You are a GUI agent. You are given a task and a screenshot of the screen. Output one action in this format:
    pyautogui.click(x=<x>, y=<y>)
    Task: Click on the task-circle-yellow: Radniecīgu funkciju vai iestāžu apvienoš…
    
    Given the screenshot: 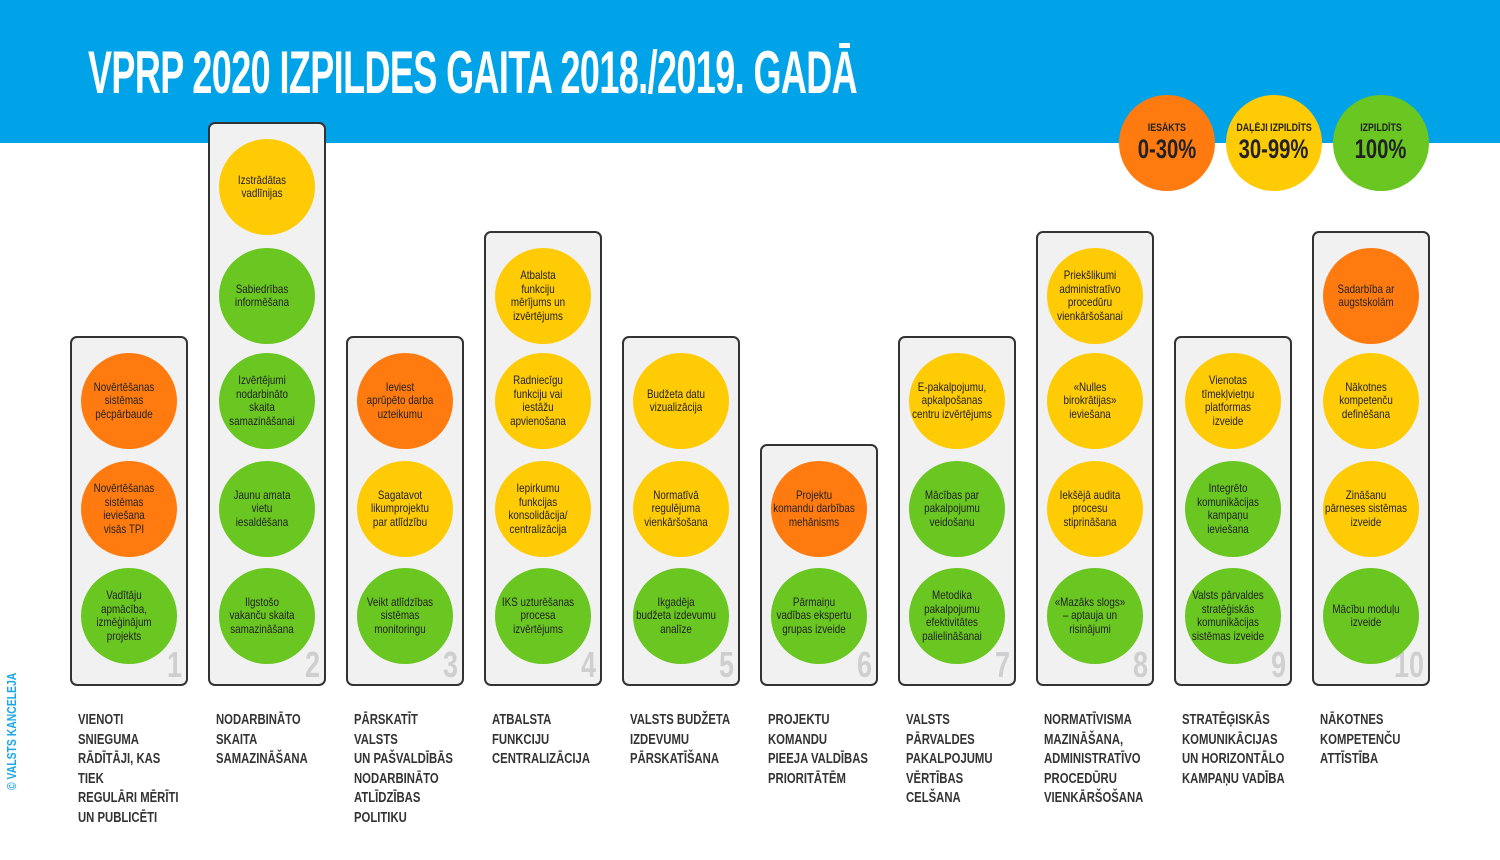 What is the action you would take?
    pyautogui.click(x=543, y=401)
    